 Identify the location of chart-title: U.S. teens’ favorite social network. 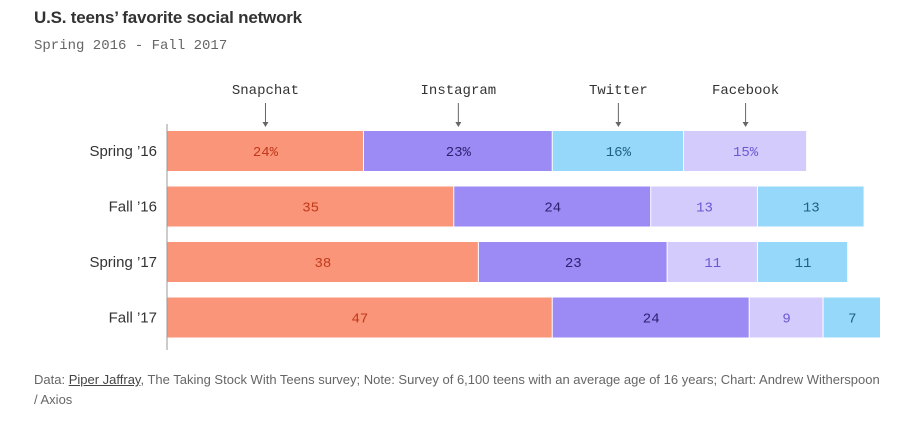
(168, 17).